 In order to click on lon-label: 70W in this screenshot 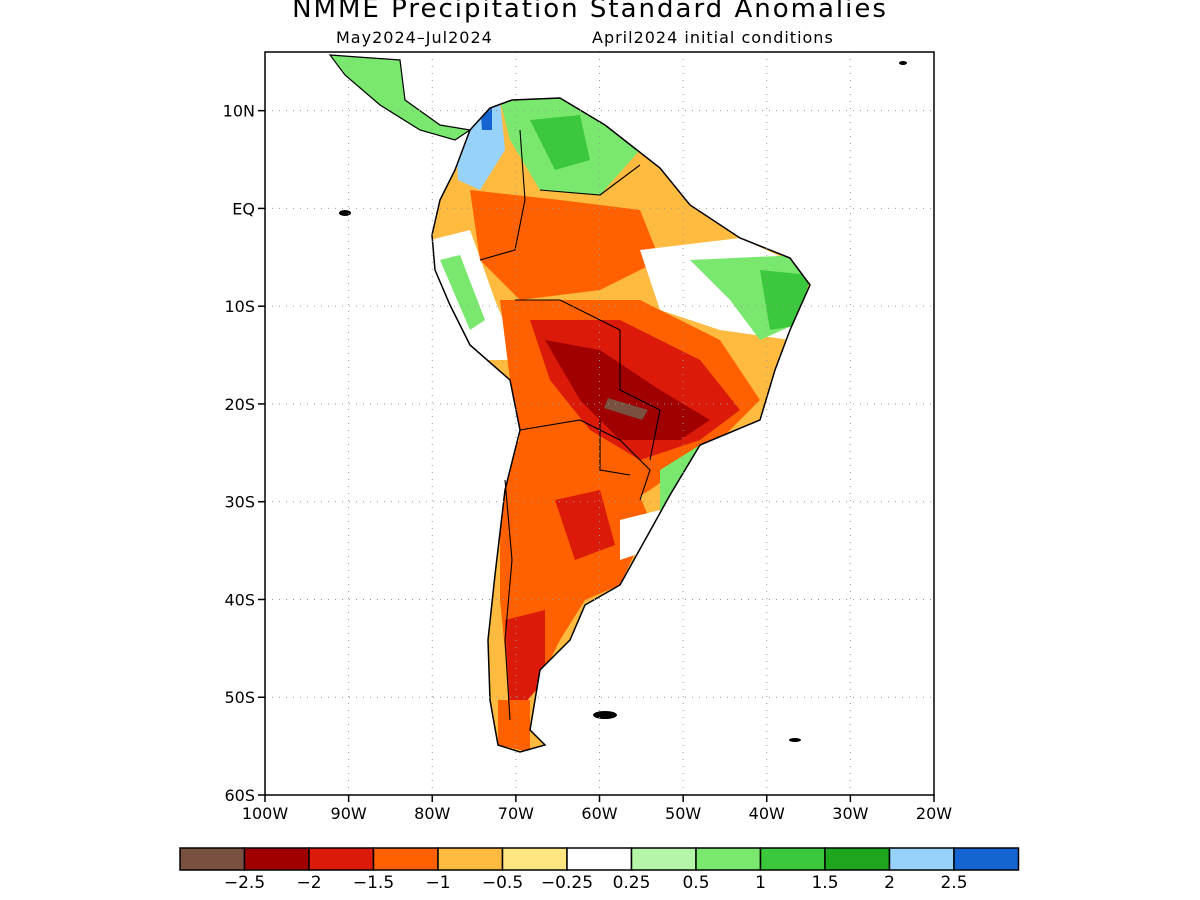, I will do `click(516, 813)`.